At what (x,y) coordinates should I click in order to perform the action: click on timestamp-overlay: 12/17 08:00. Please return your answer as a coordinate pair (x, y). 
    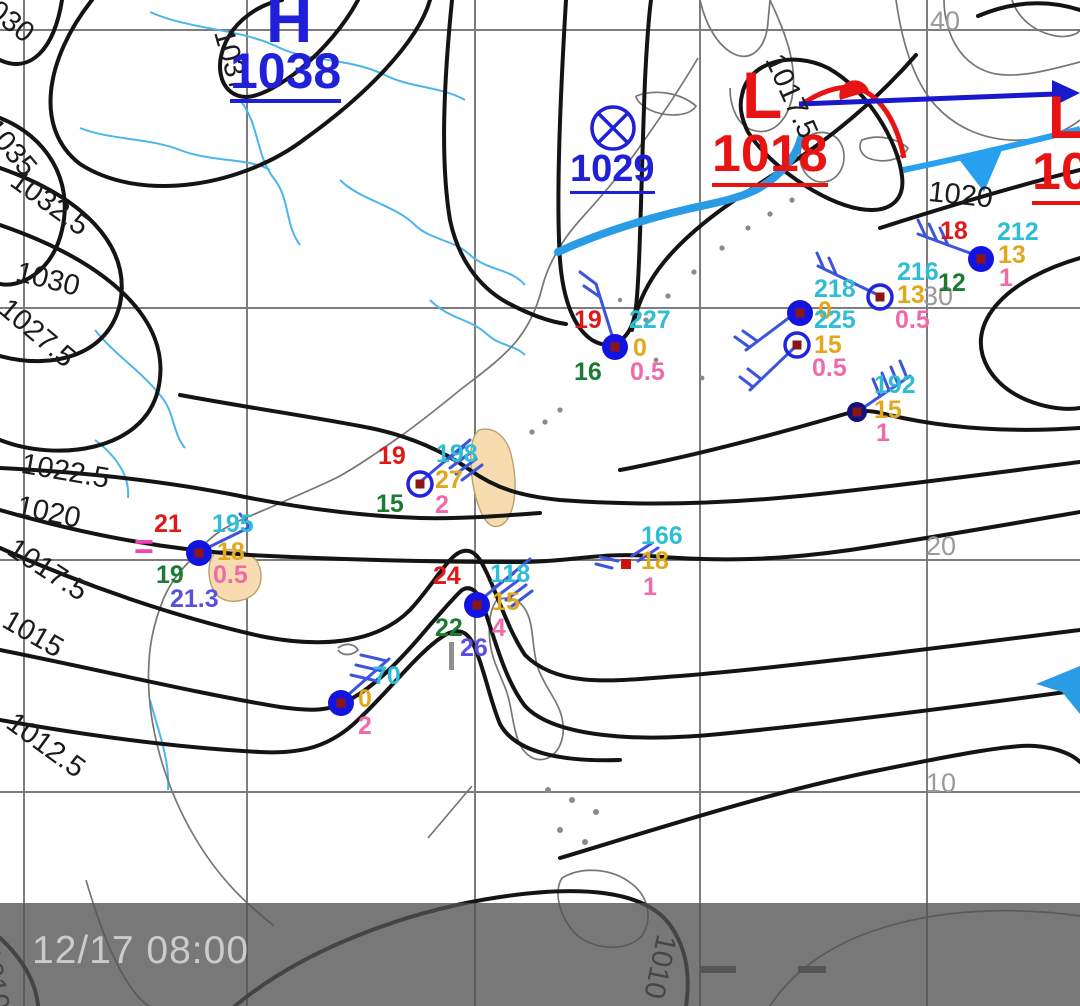
    Looking at the image, I should click on (540, 954).